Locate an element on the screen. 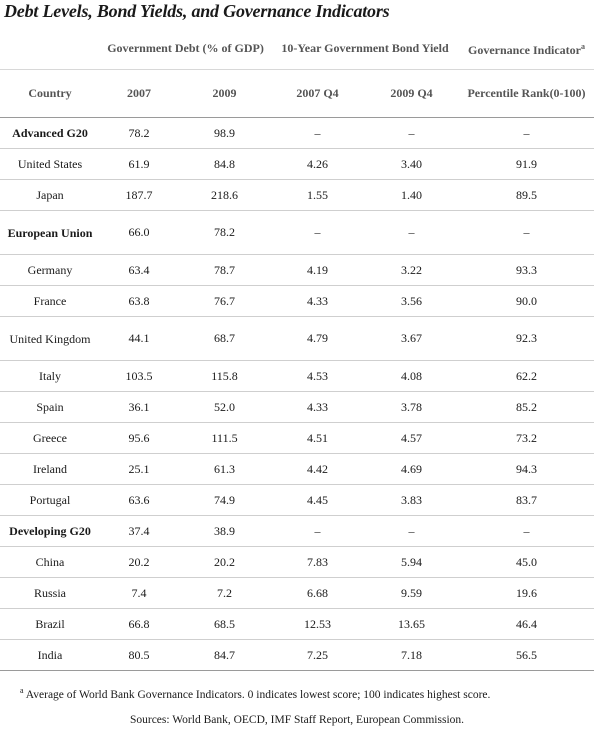 Image resolution: width=594 pixels, height=738 pixels. cell-bond-2007: 1.55 is located at coordinates (318, 194).